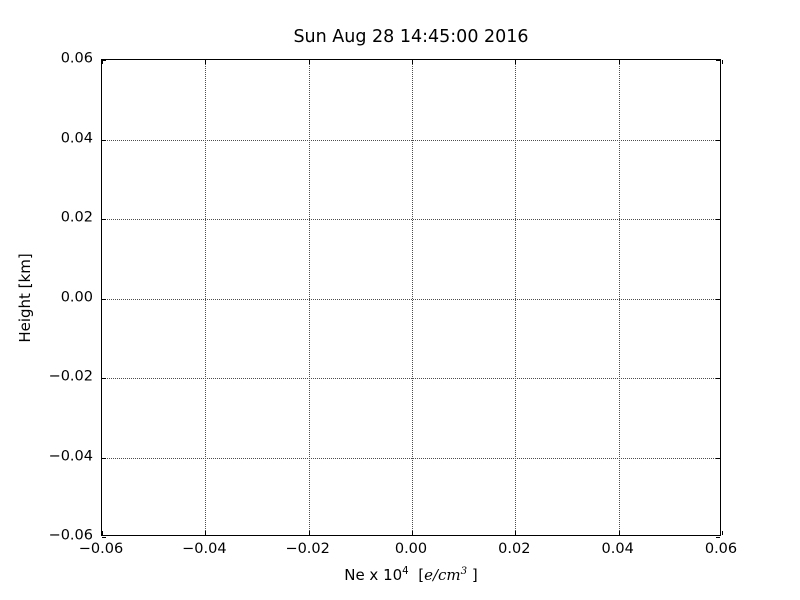 The height and width of the screenshot is (600, 800). What do you see at coordinates (76, 138) in the screenshot?
I see `y-tick-label: 0.04` at bounding box center [76, 138].